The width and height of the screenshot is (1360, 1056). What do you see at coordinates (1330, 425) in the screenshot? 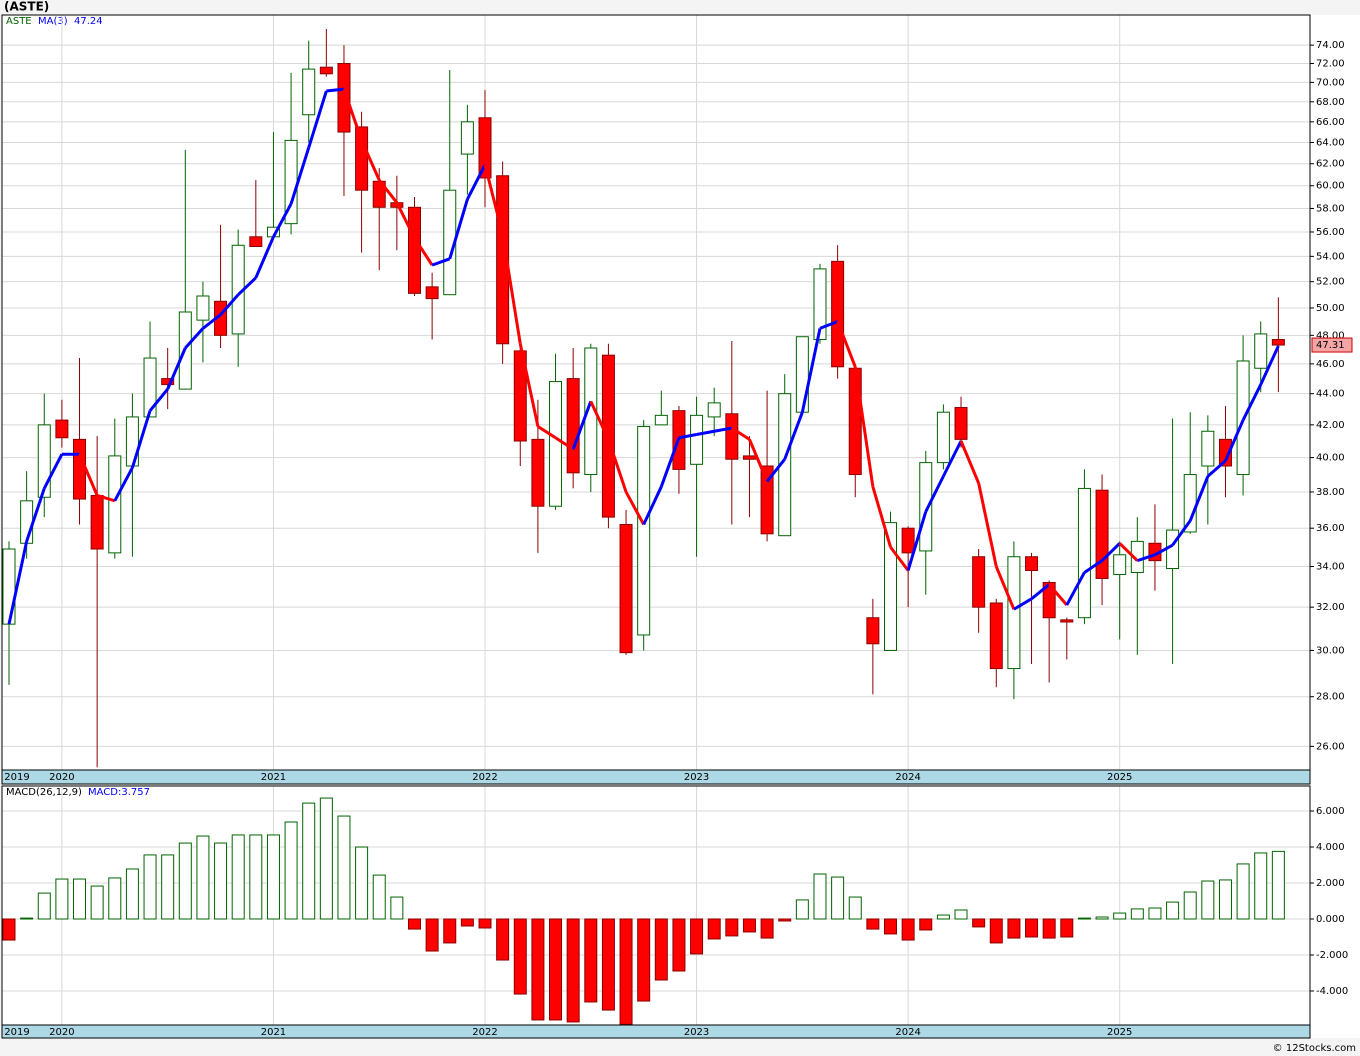
I see `y-tick-label: 42.00` at bounding box center [1330, 425].